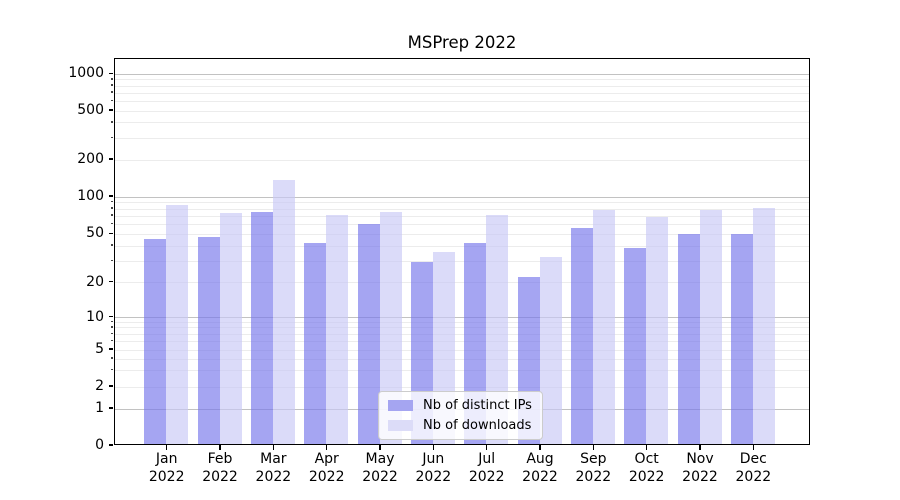  Describe the element at coordinates (326, 447) in the screenshot. I see `x-tick-apr` at that location.